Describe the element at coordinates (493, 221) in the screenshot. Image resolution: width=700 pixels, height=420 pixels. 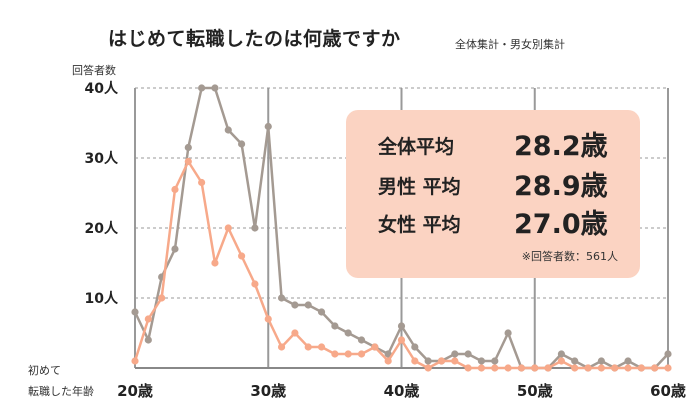
I see `summary-row-female: 女性 平均 27.0歳` at that location.